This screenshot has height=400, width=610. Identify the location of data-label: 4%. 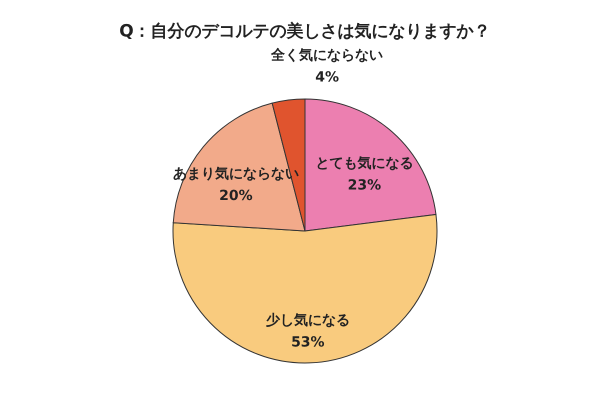
(327, 77).